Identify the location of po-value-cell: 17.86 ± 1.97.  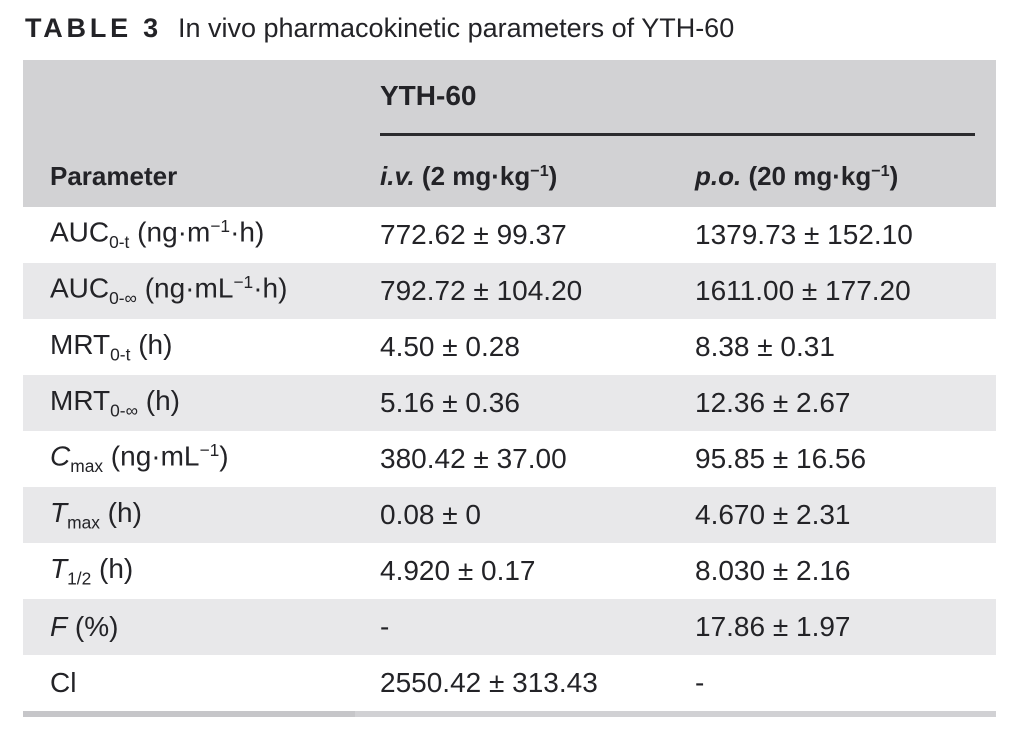
(773, 626).